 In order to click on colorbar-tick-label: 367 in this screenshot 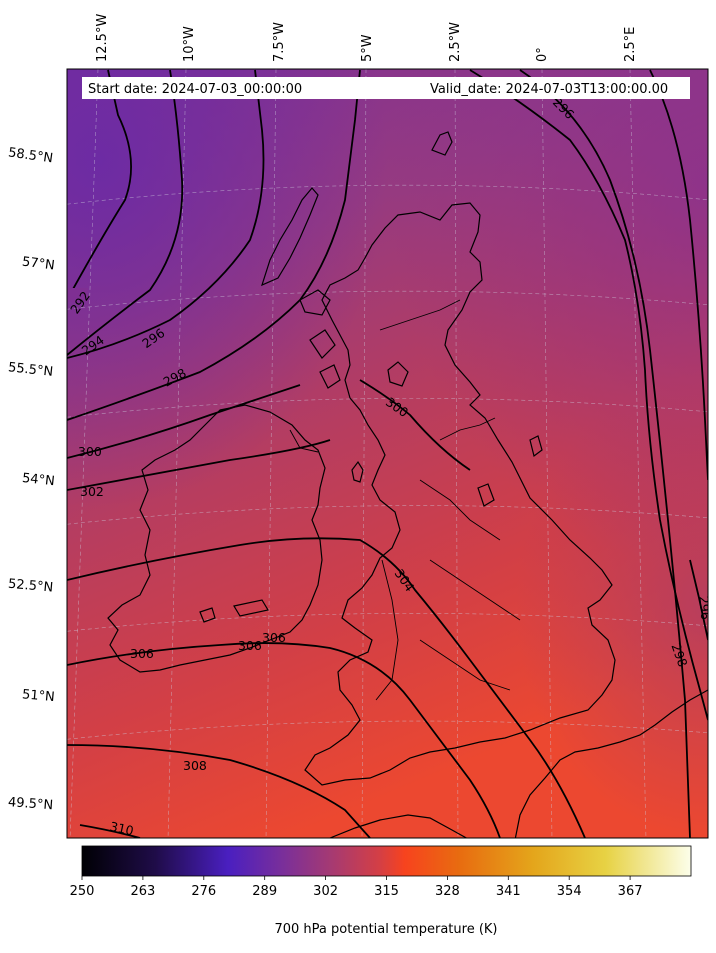, I will do `click(630, 891)`.